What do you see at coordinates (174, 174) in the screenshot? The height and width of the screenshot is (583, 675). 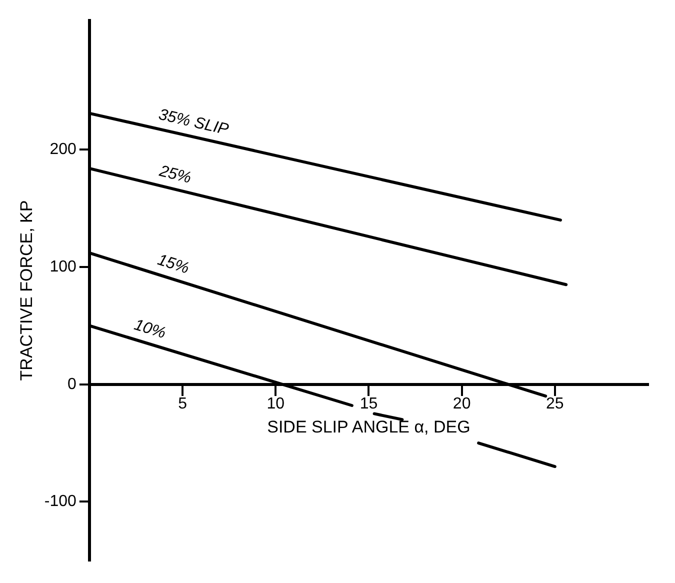 I see `text: 25%` at bounding box center [174, 174].